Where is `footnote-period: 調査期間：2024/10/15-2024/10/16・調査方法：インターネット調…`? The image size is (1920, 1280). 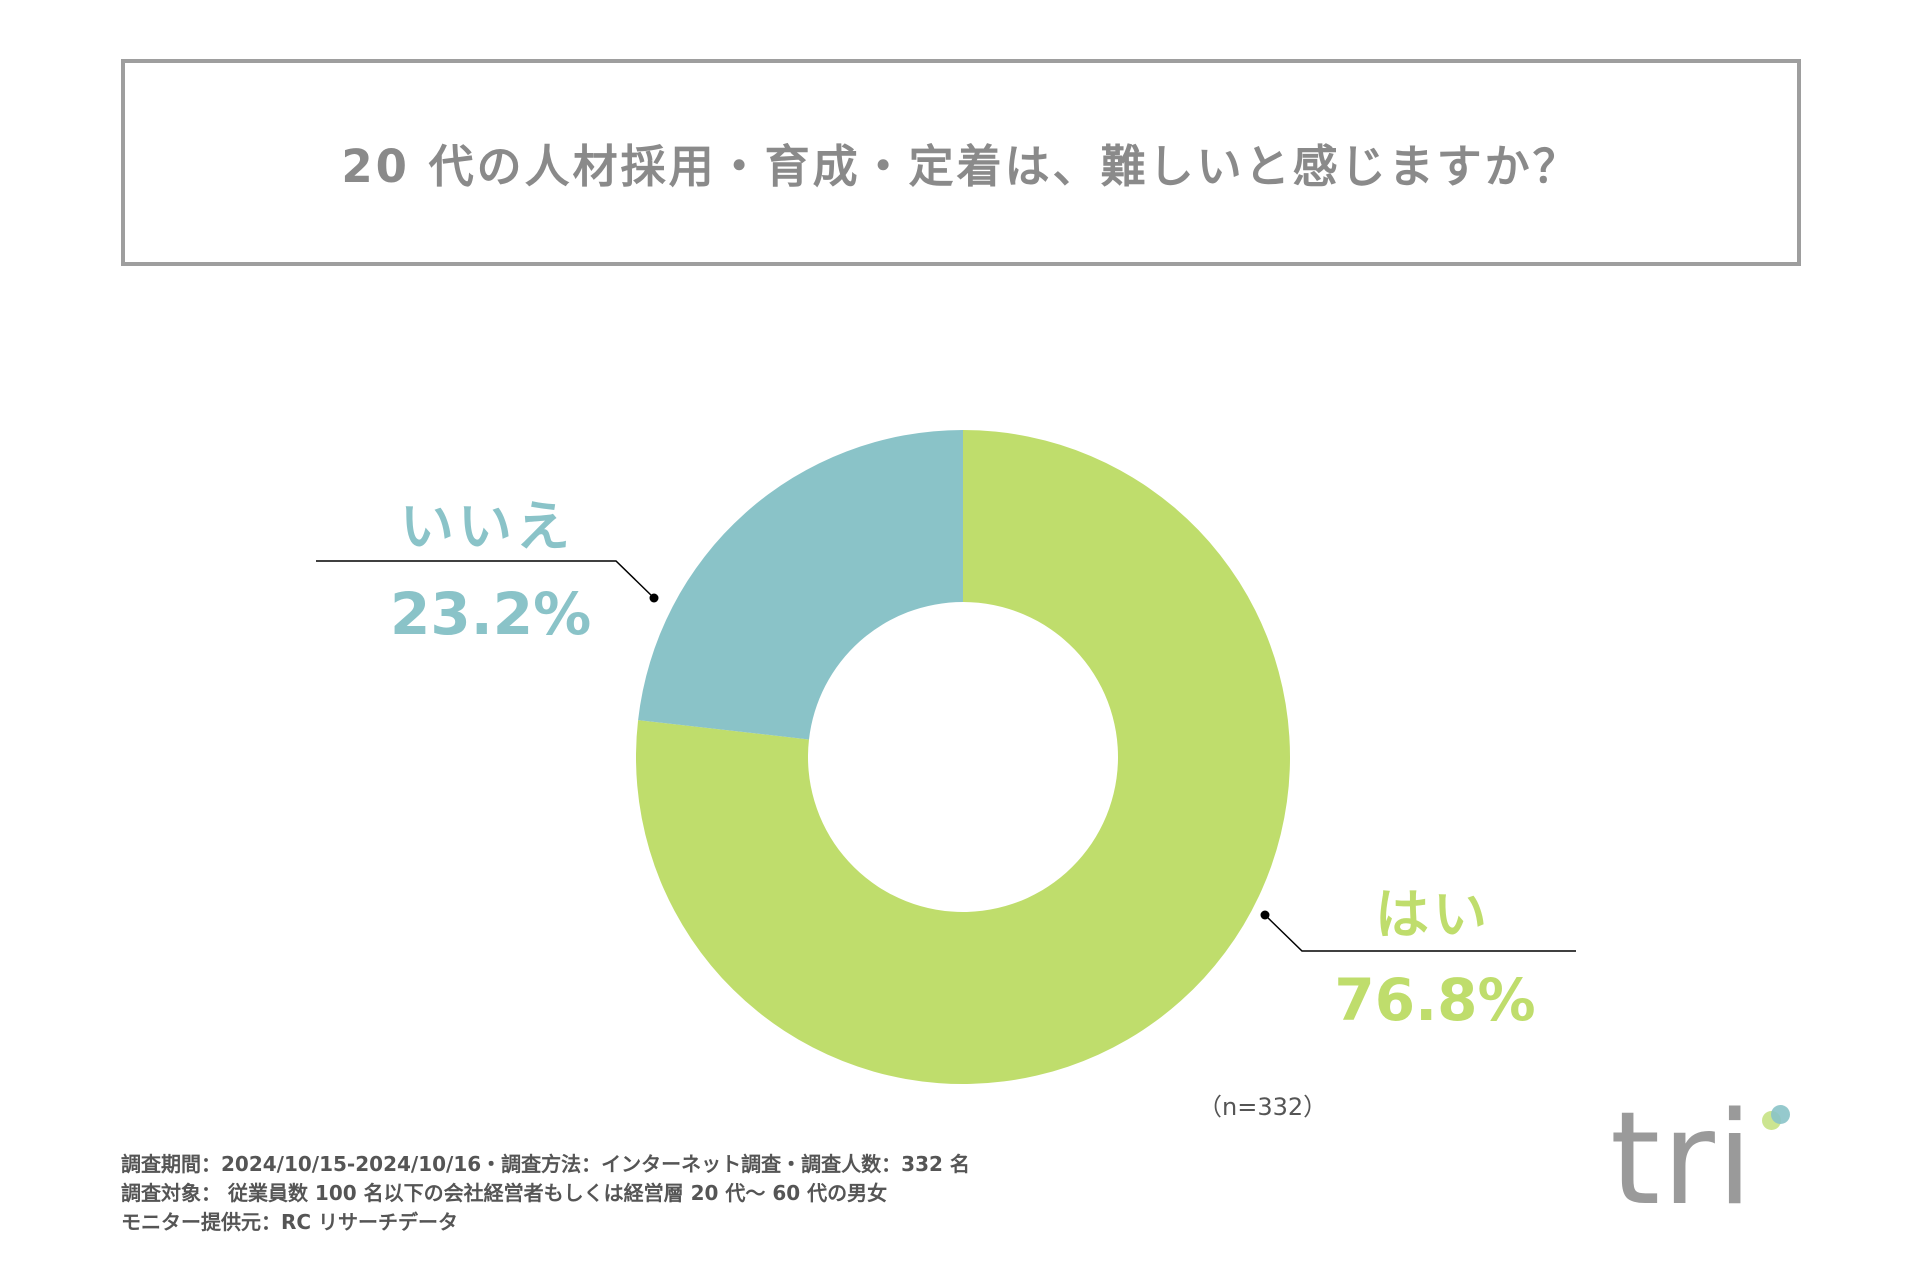 footnote-period: 調査期間：2024/10/15-2024/10/16・調査方法：インターネット調… is located at coordinates (545, 1164).